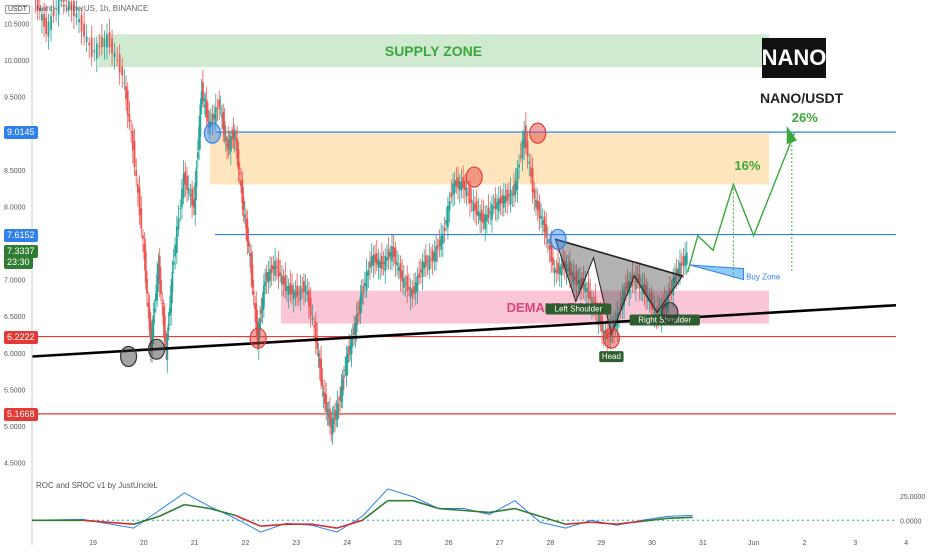 This screenshot has height=555, width=932. I want to click on y-tick-label: 10.0000, so click(16, 61).